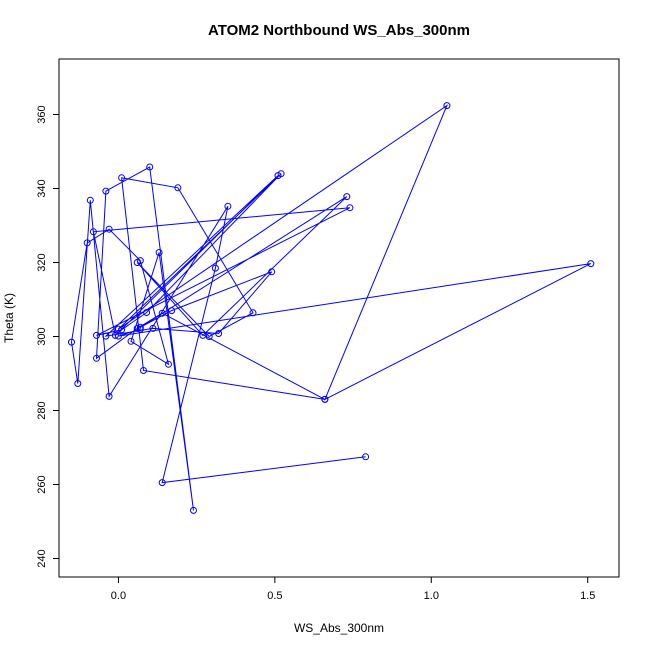 This screenshot has width=650, height=650. I want to click on y-tick-label: 320, so click(42, 262).